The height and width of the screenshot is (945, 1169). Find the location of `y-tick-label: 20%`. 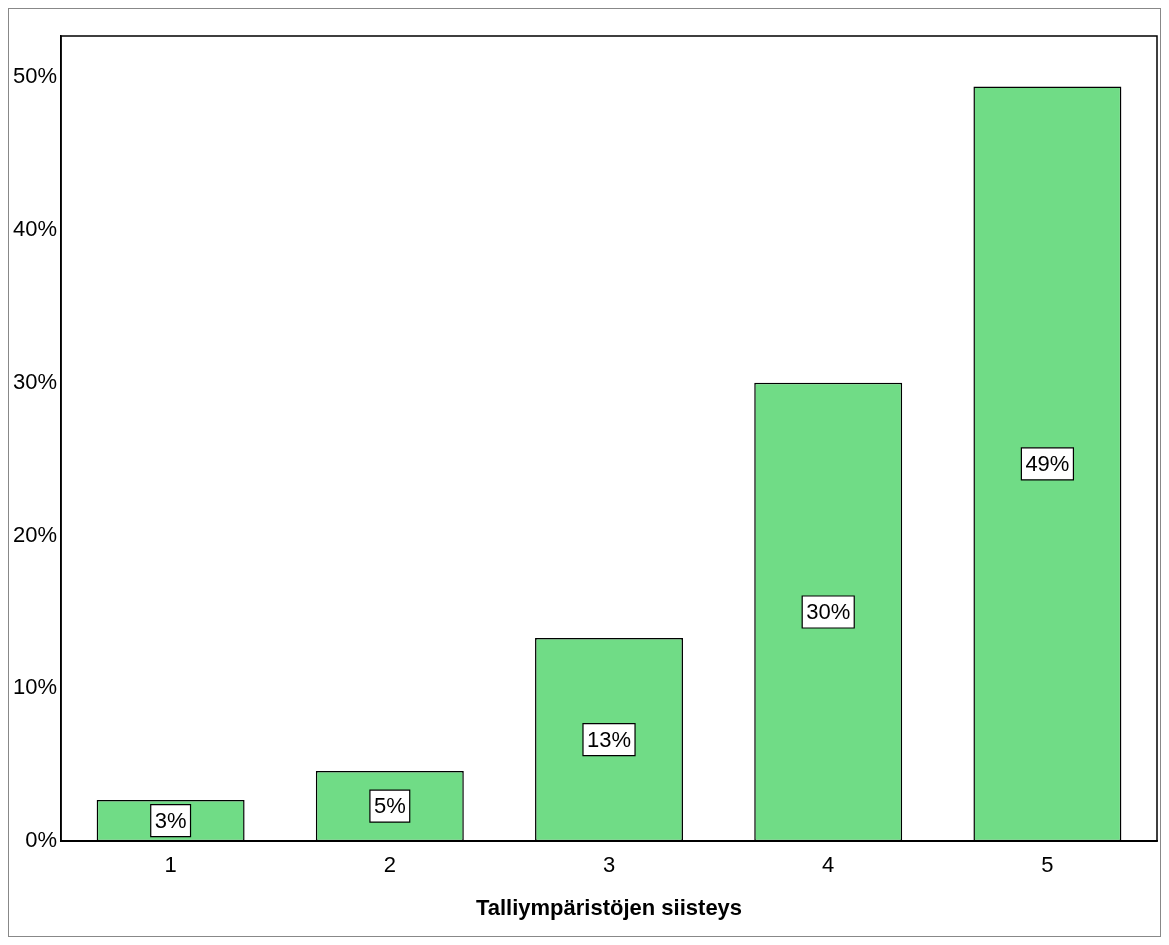

y-tick-label: 20% is located at coordinates (35, 534).